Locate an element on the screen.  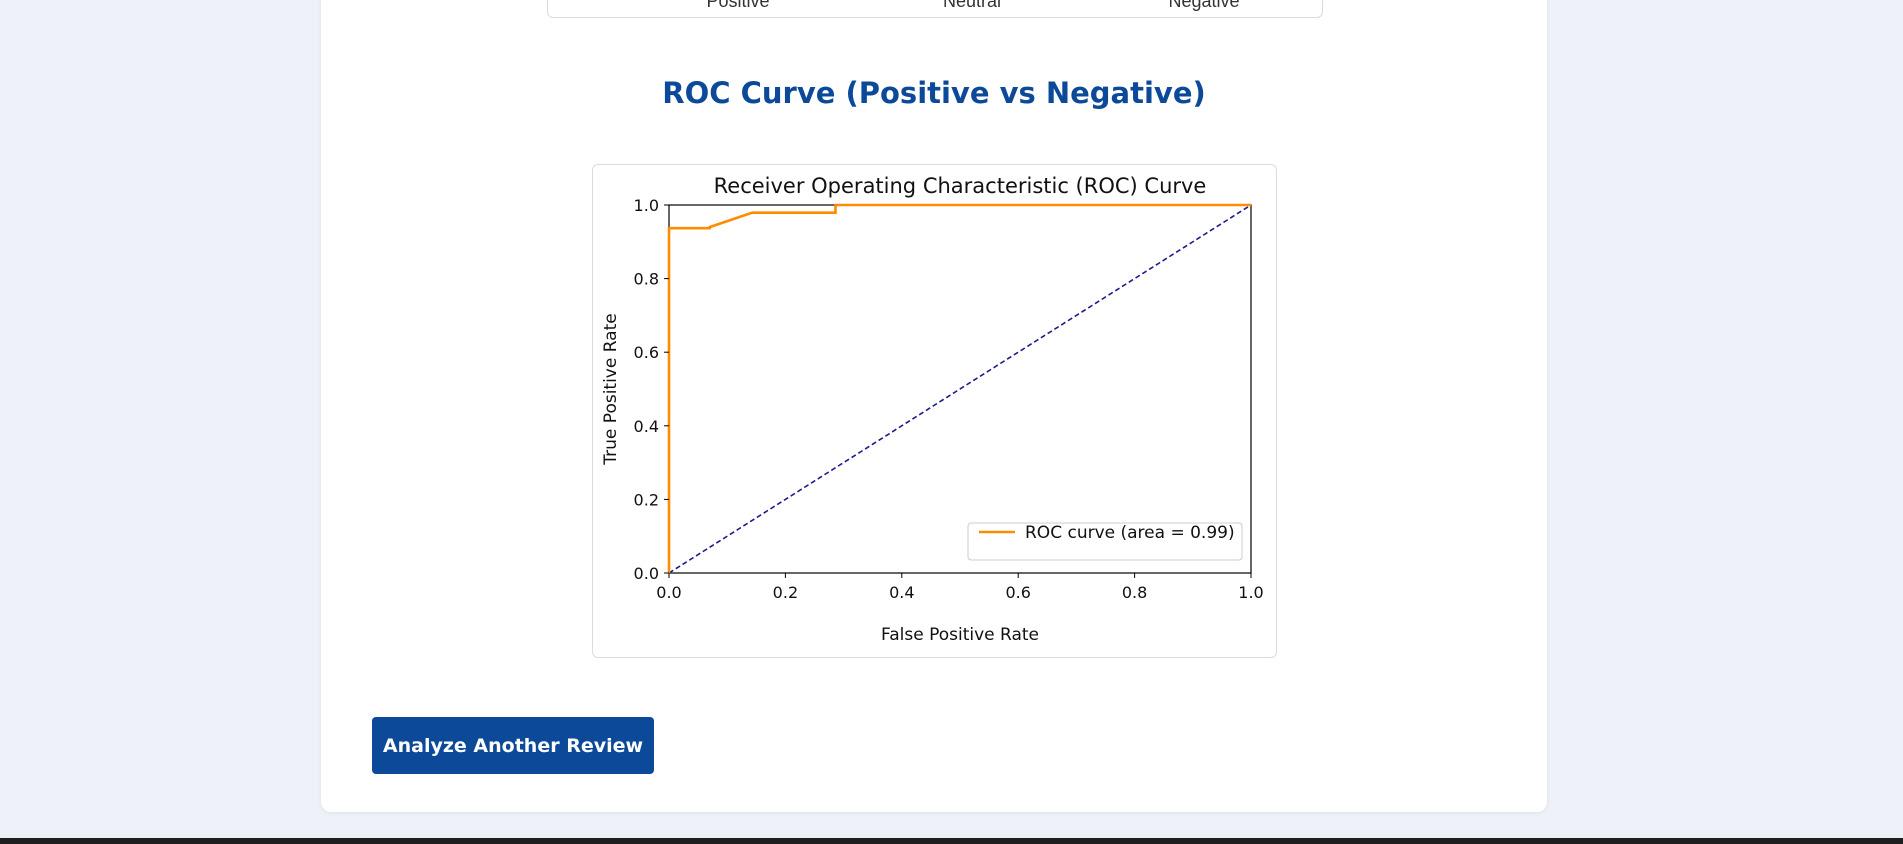
y-tick-label: 0.8 is located at coordinates (646, 279).